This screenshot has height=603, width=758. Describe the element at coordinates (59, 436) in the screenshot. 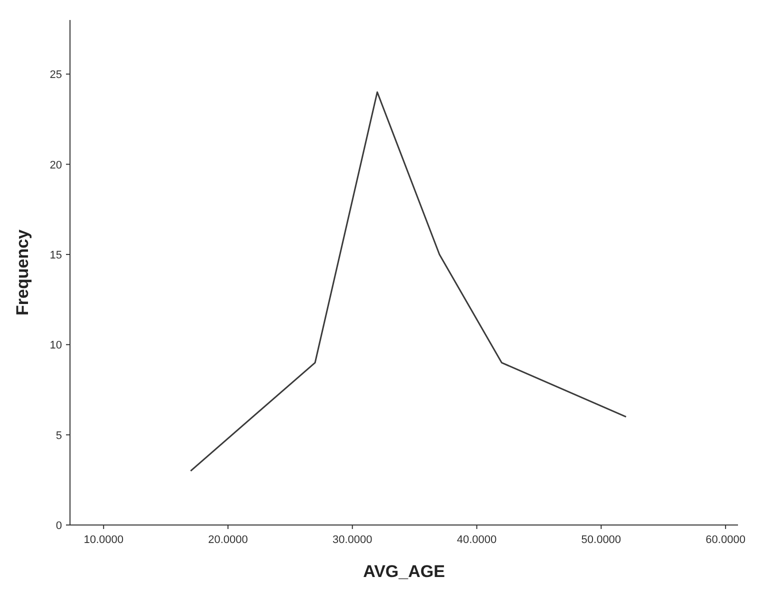

I see `y-tick-label: 5` at that location.